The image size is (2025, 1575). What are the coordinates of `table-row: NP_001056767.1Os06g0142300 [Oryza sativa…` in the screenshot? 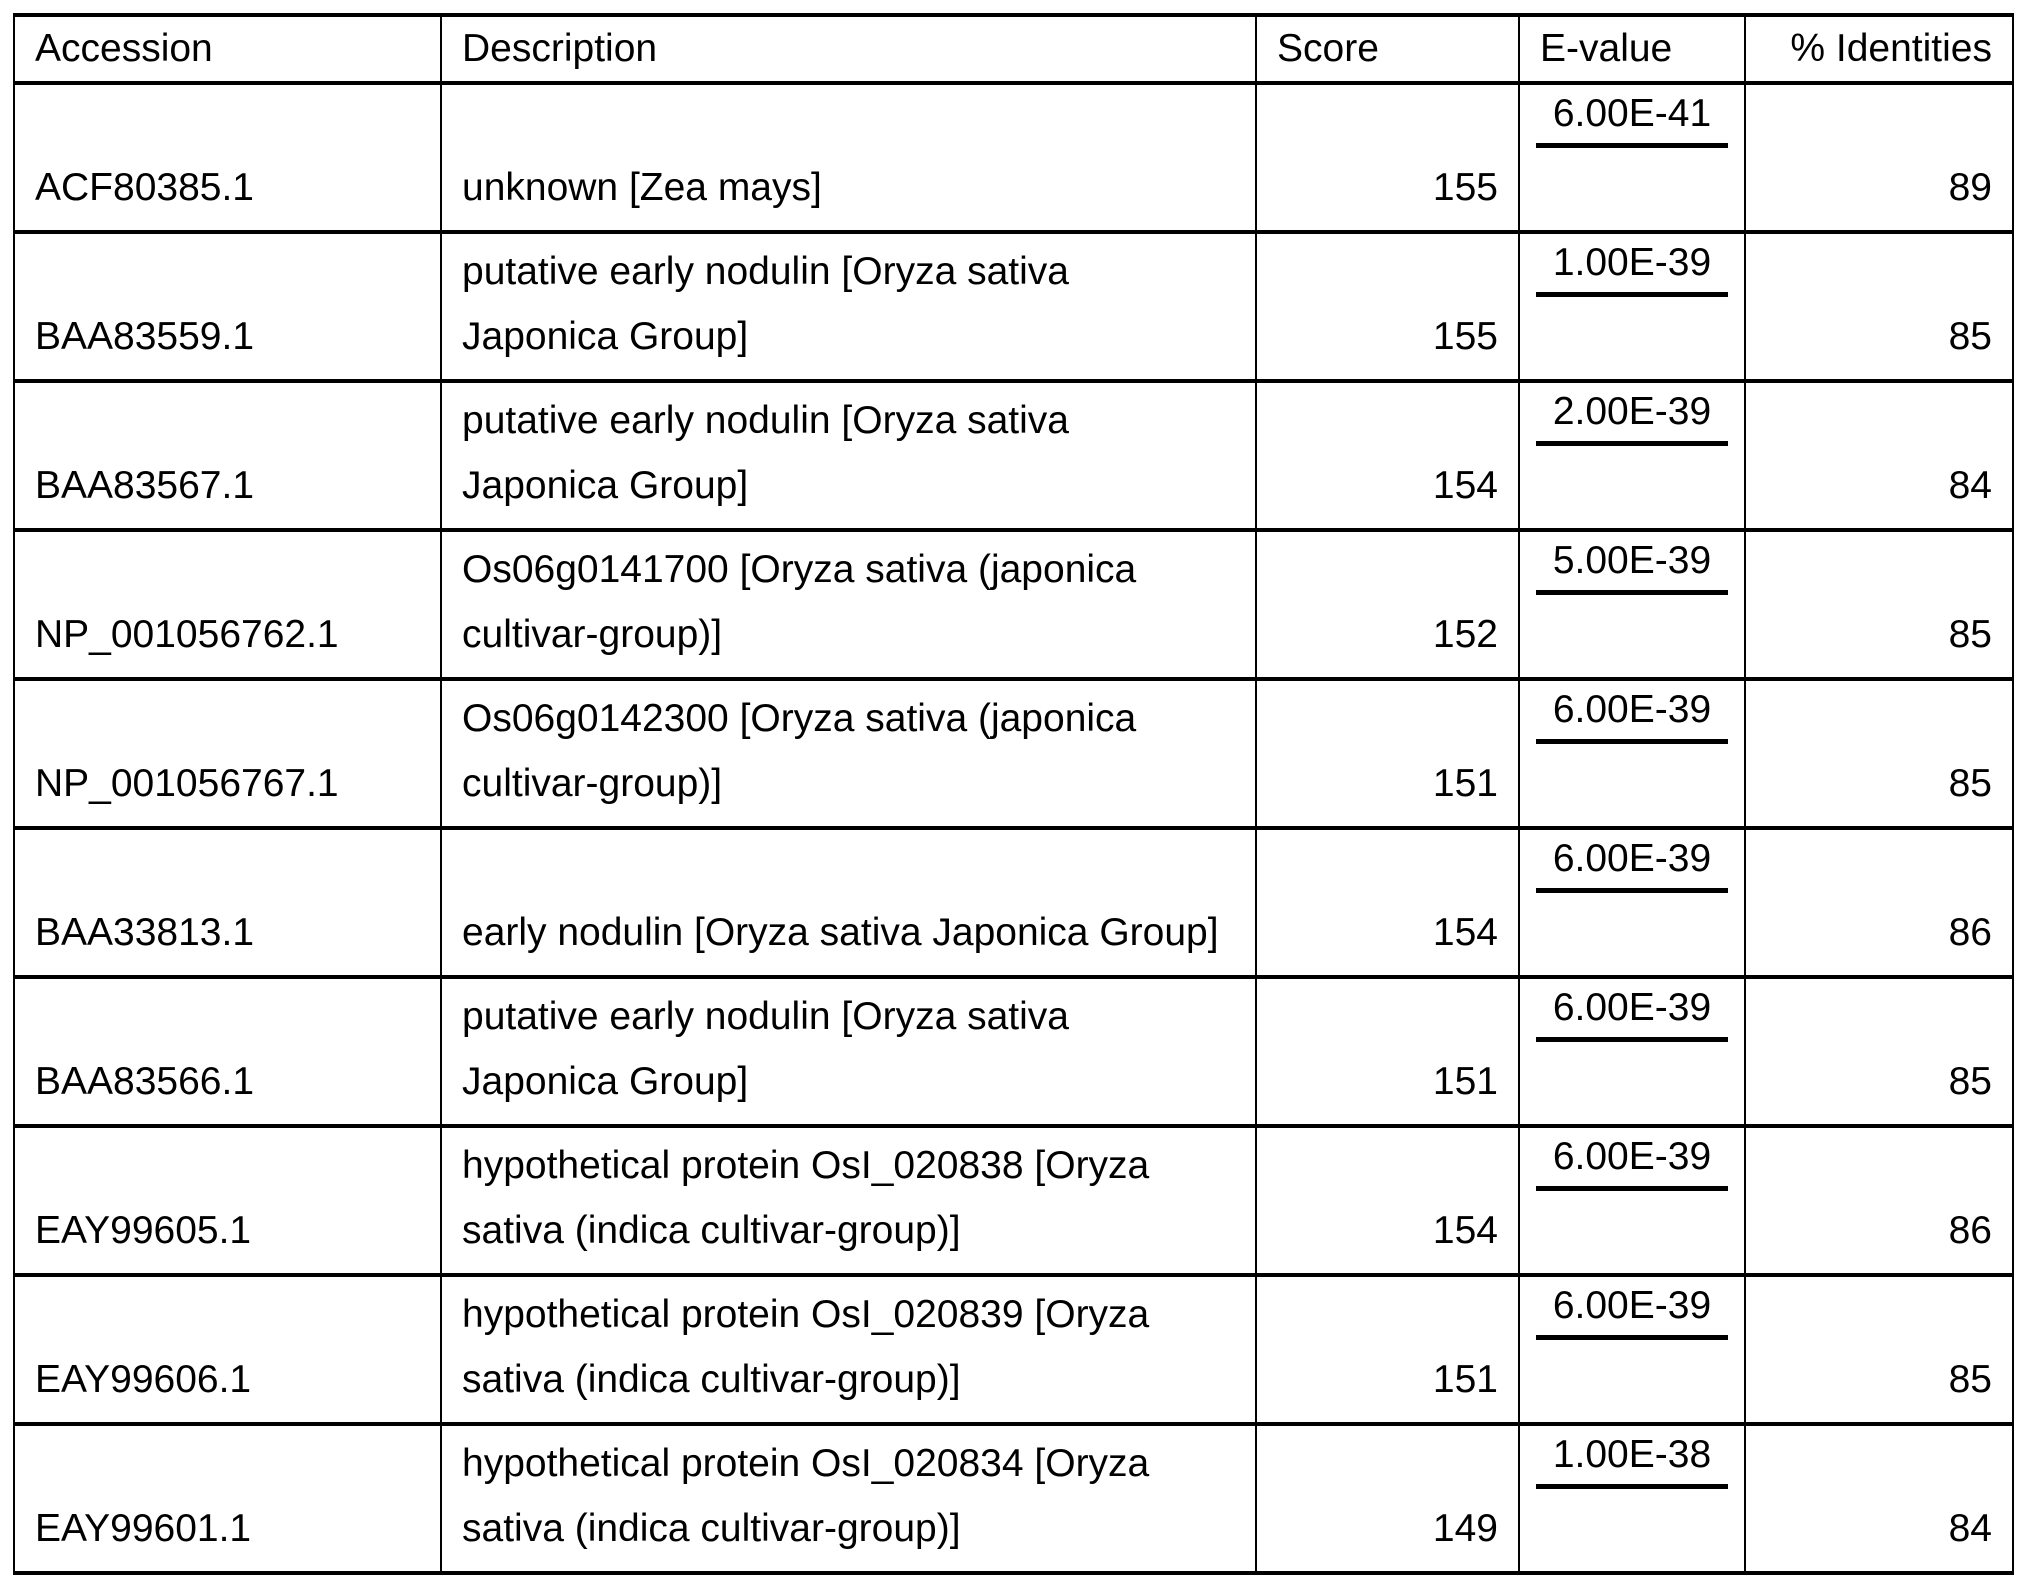 It's located at (1013, 753).